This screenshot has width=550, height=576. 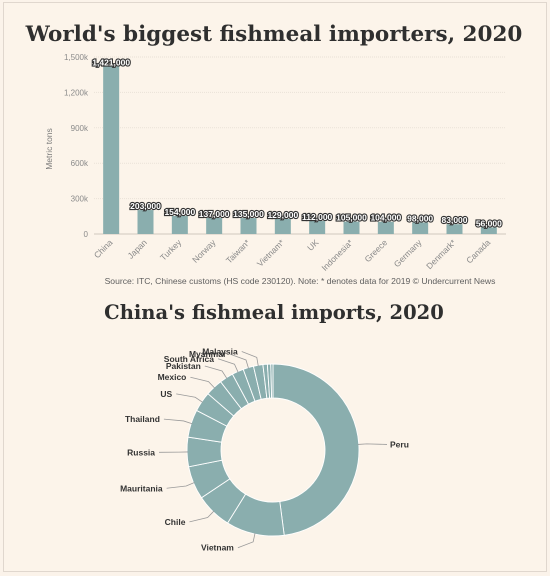 I want to click on bar-value-label: 154,000, so click(x=179, y=212).